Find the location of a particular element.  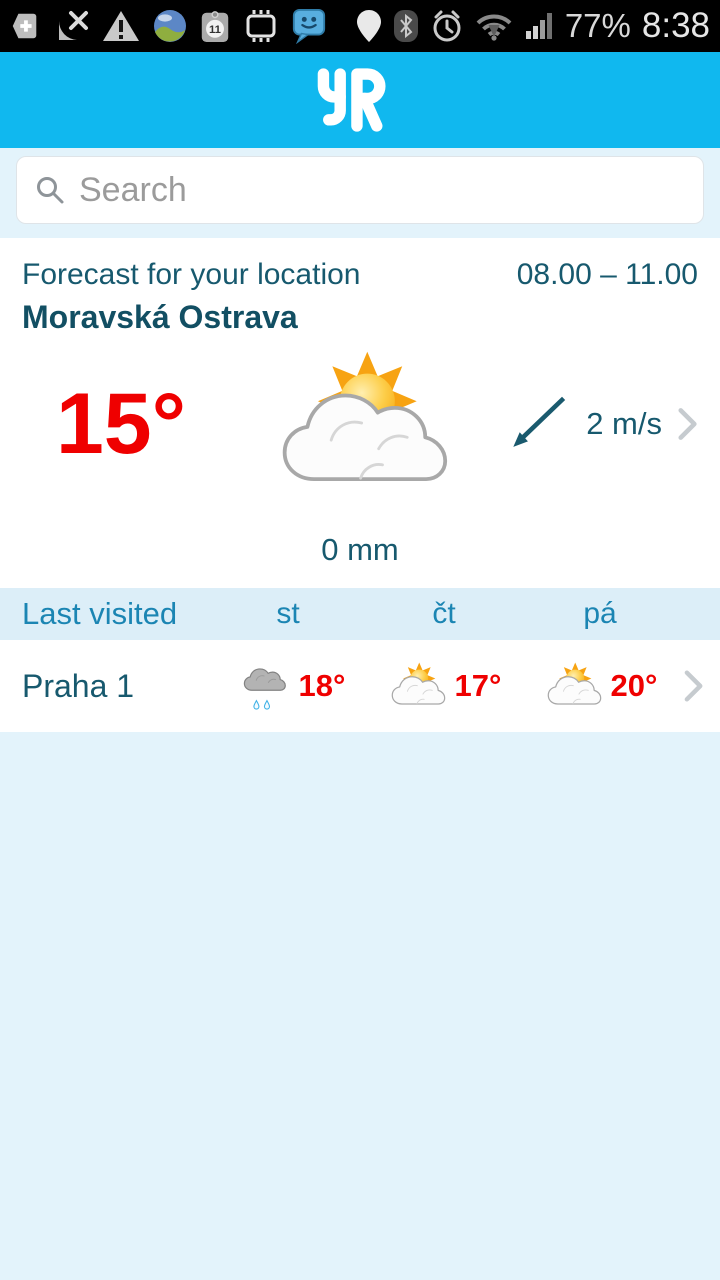

forecast-time-range: 08.00 – 11.00 is located at coordinates (607, 274).